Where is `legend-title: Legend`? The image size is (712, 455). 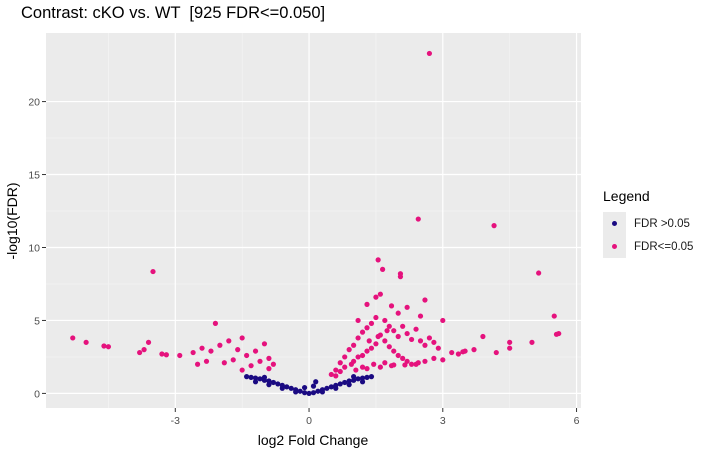 legend-title: Legend is located at coordinates (626, 196).